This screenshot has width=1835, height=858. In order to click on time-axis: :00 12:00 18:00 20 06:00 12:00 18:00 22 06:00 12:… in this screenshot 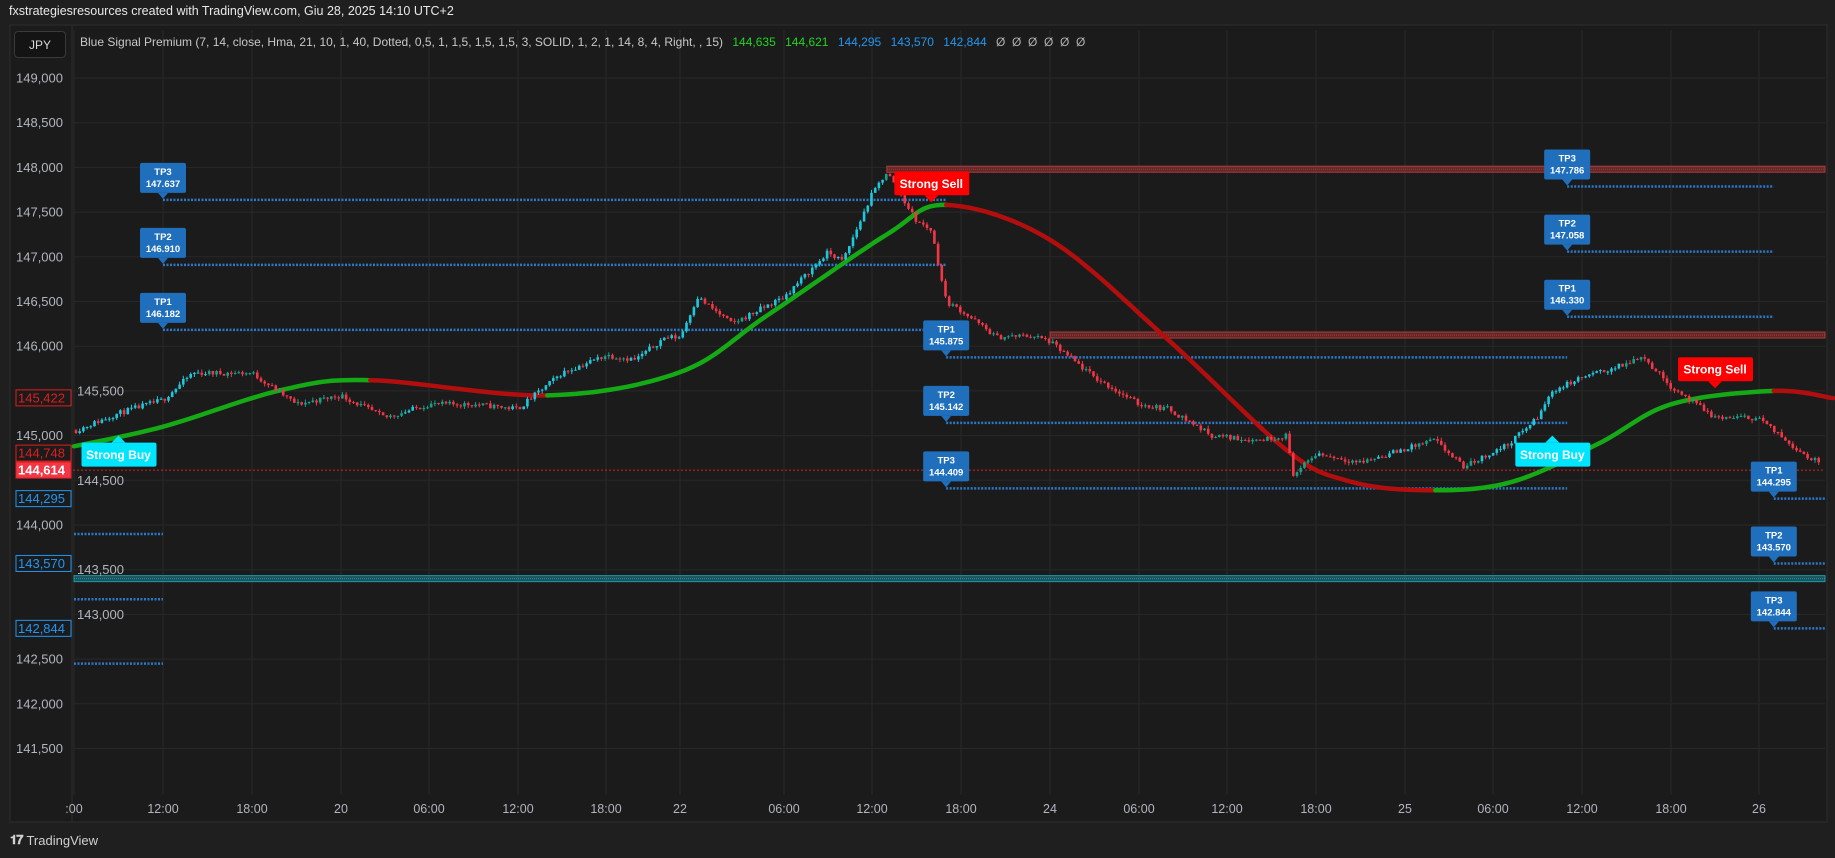, I will do `click(915, 809)`.